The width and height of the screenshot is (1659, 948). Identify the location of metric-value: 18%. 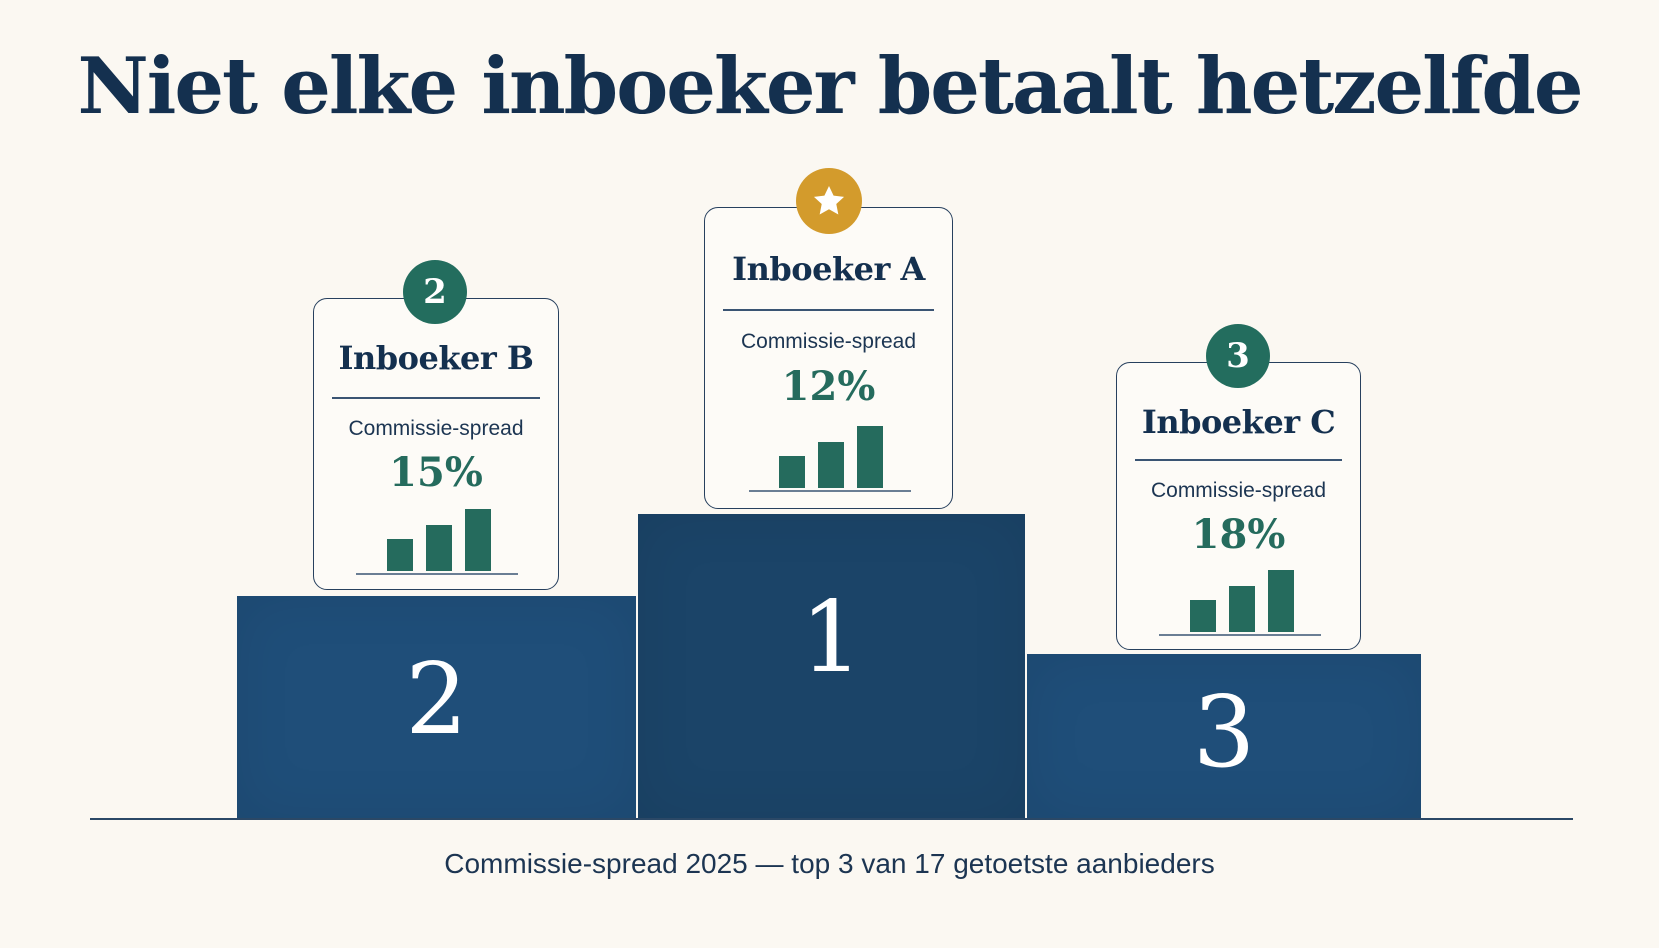
(1238, 534).